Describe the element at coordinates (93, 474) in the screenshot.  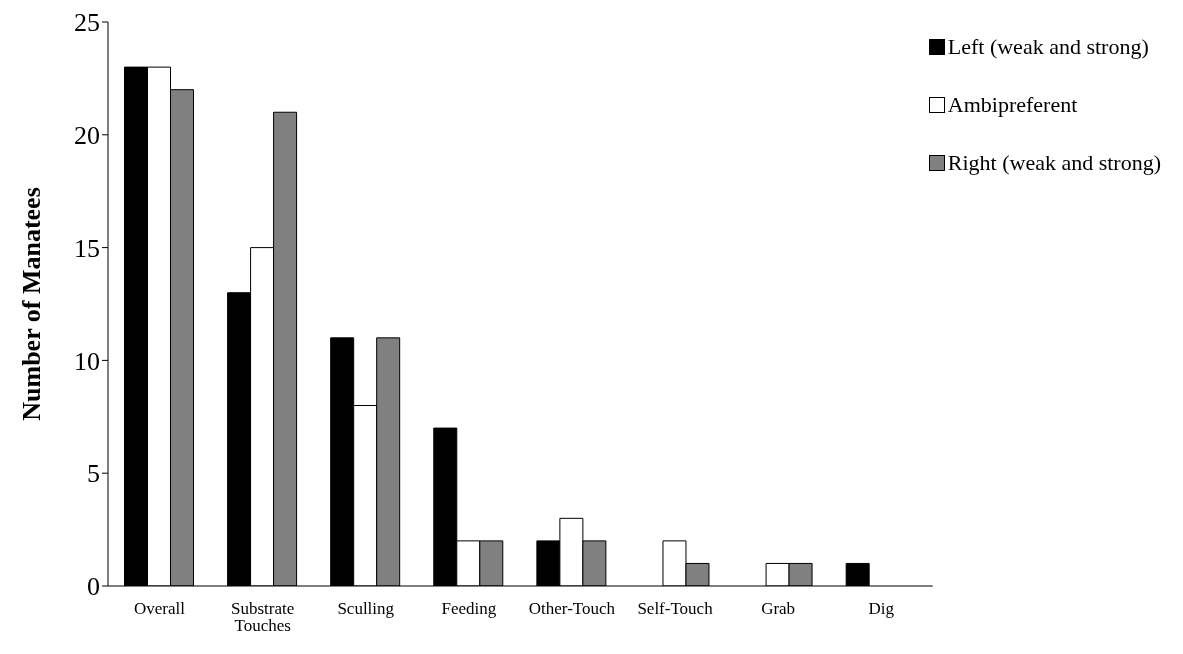
I see `y-tick-label: 5` at that location.